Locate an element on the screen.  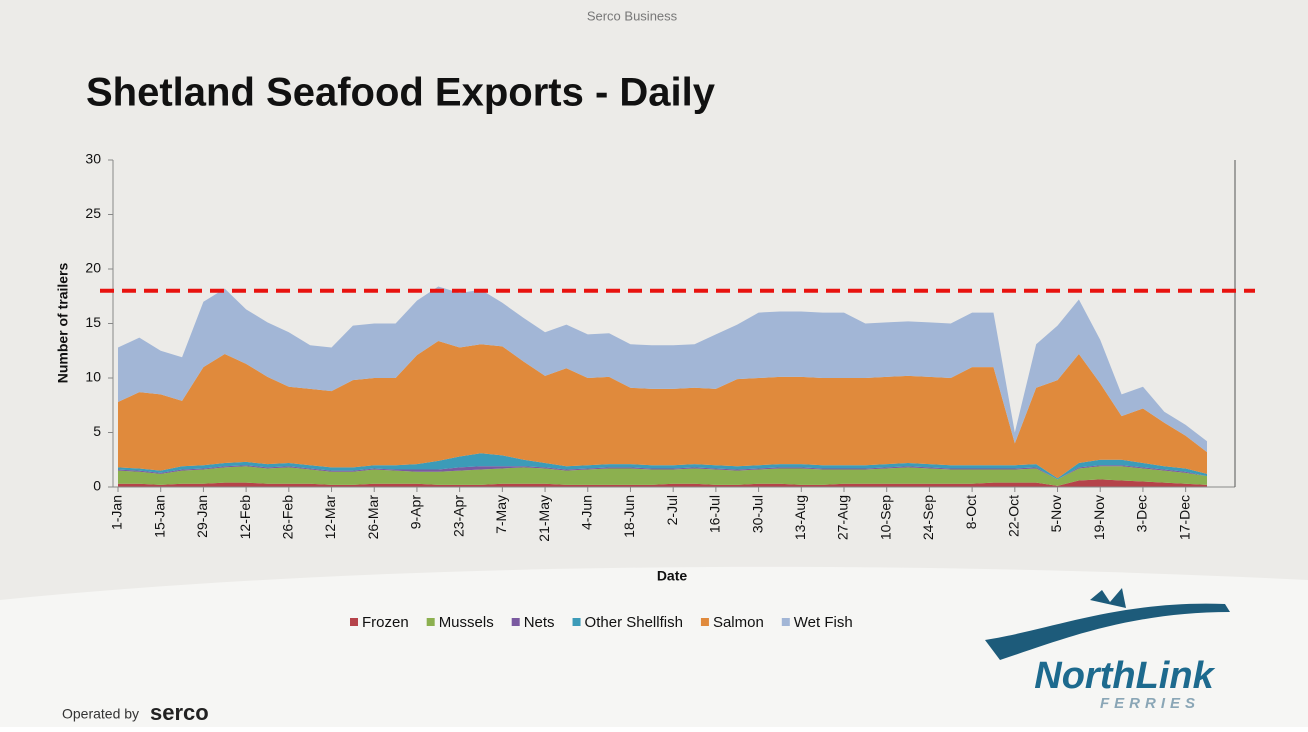
chart-title: Shetland Seafood Exports - Daily is located at coordinates (401, 93).